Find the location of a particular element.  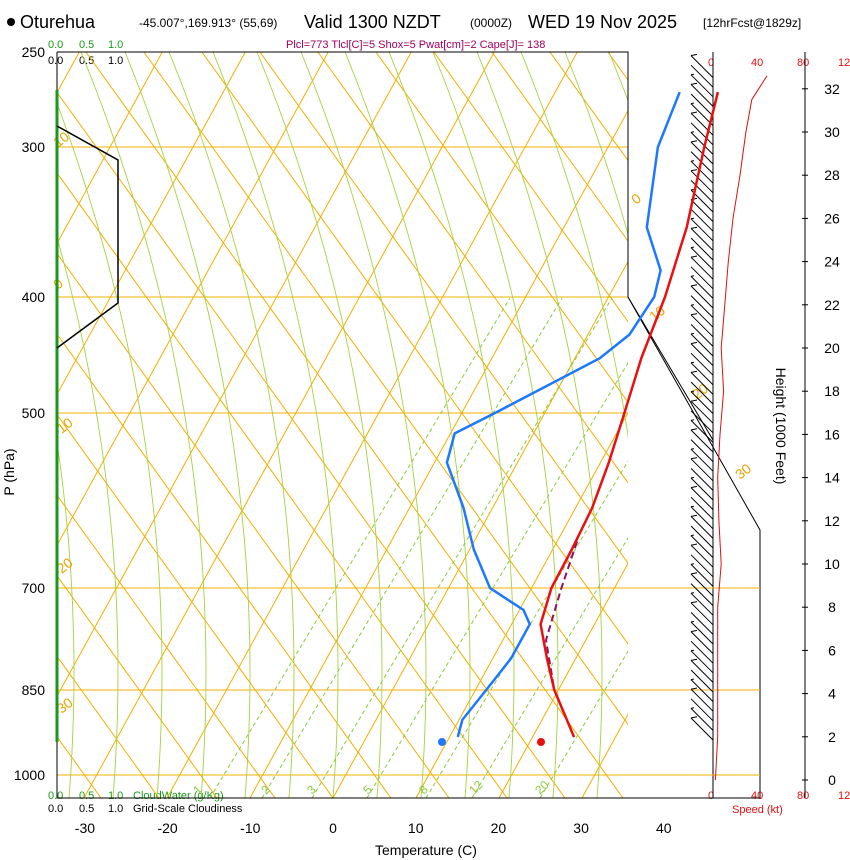

pressure-tick-labels: 250 300 400 500 700 850 1000 is located at coordinates (29, 413).